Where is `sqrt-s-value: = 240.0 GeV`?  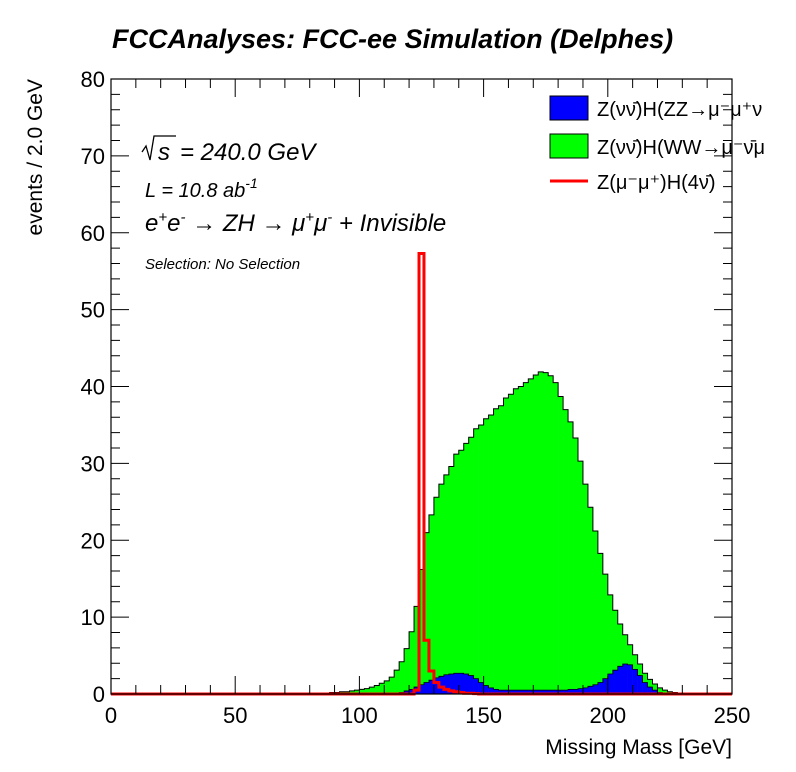 sqrt-s-value: = 240.0 GeV is located at coordinates (248, 152).